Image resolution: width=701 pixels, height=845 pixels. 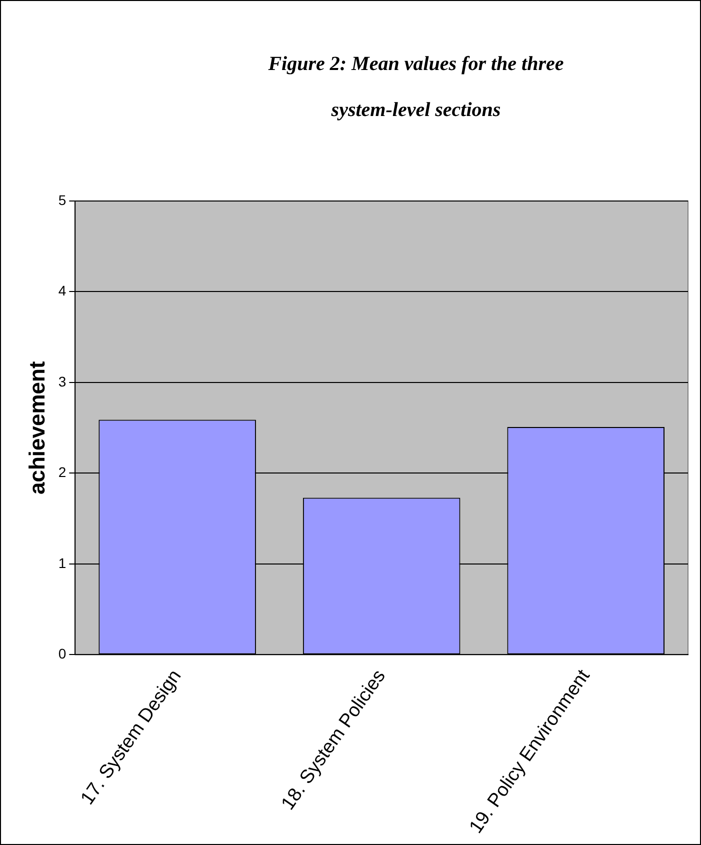 I want to click on y-tick-label: 1, so click(x=62, y=562).